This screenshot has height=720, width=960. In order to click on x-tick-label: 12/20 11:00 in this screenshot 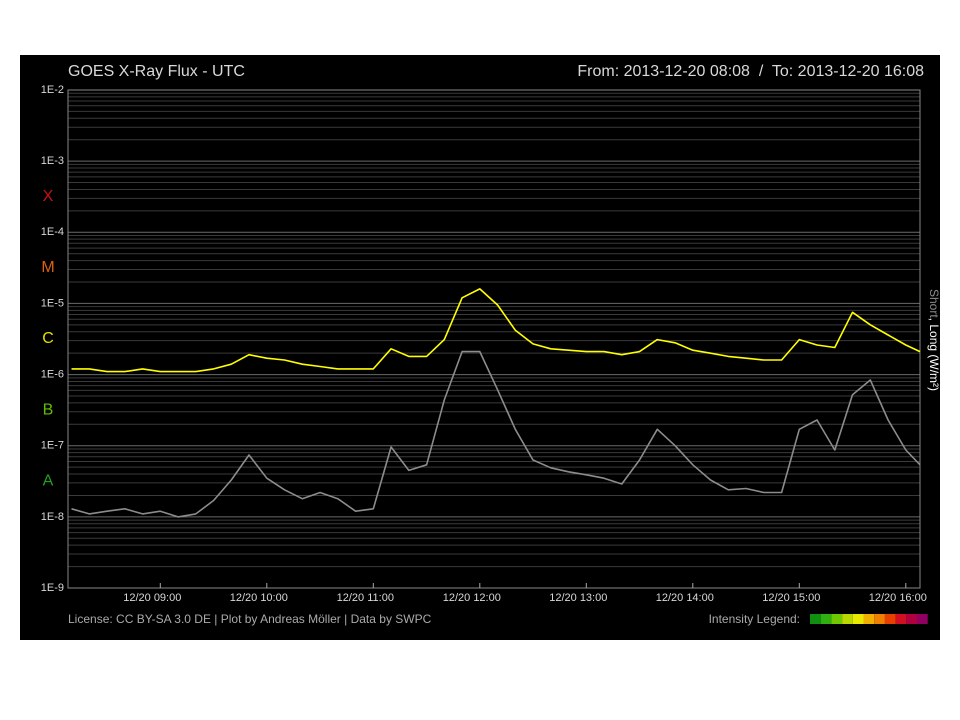, I will do `click(365, 598)`.